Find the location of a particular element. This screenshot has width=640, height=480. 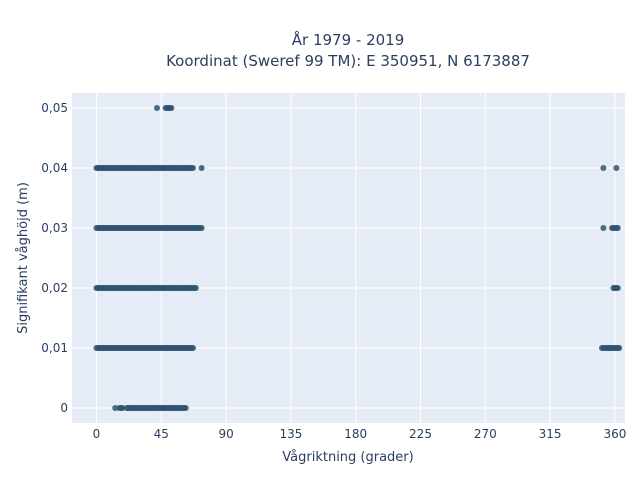

x-tick-label: 360 is located at coordinates (614, 434).